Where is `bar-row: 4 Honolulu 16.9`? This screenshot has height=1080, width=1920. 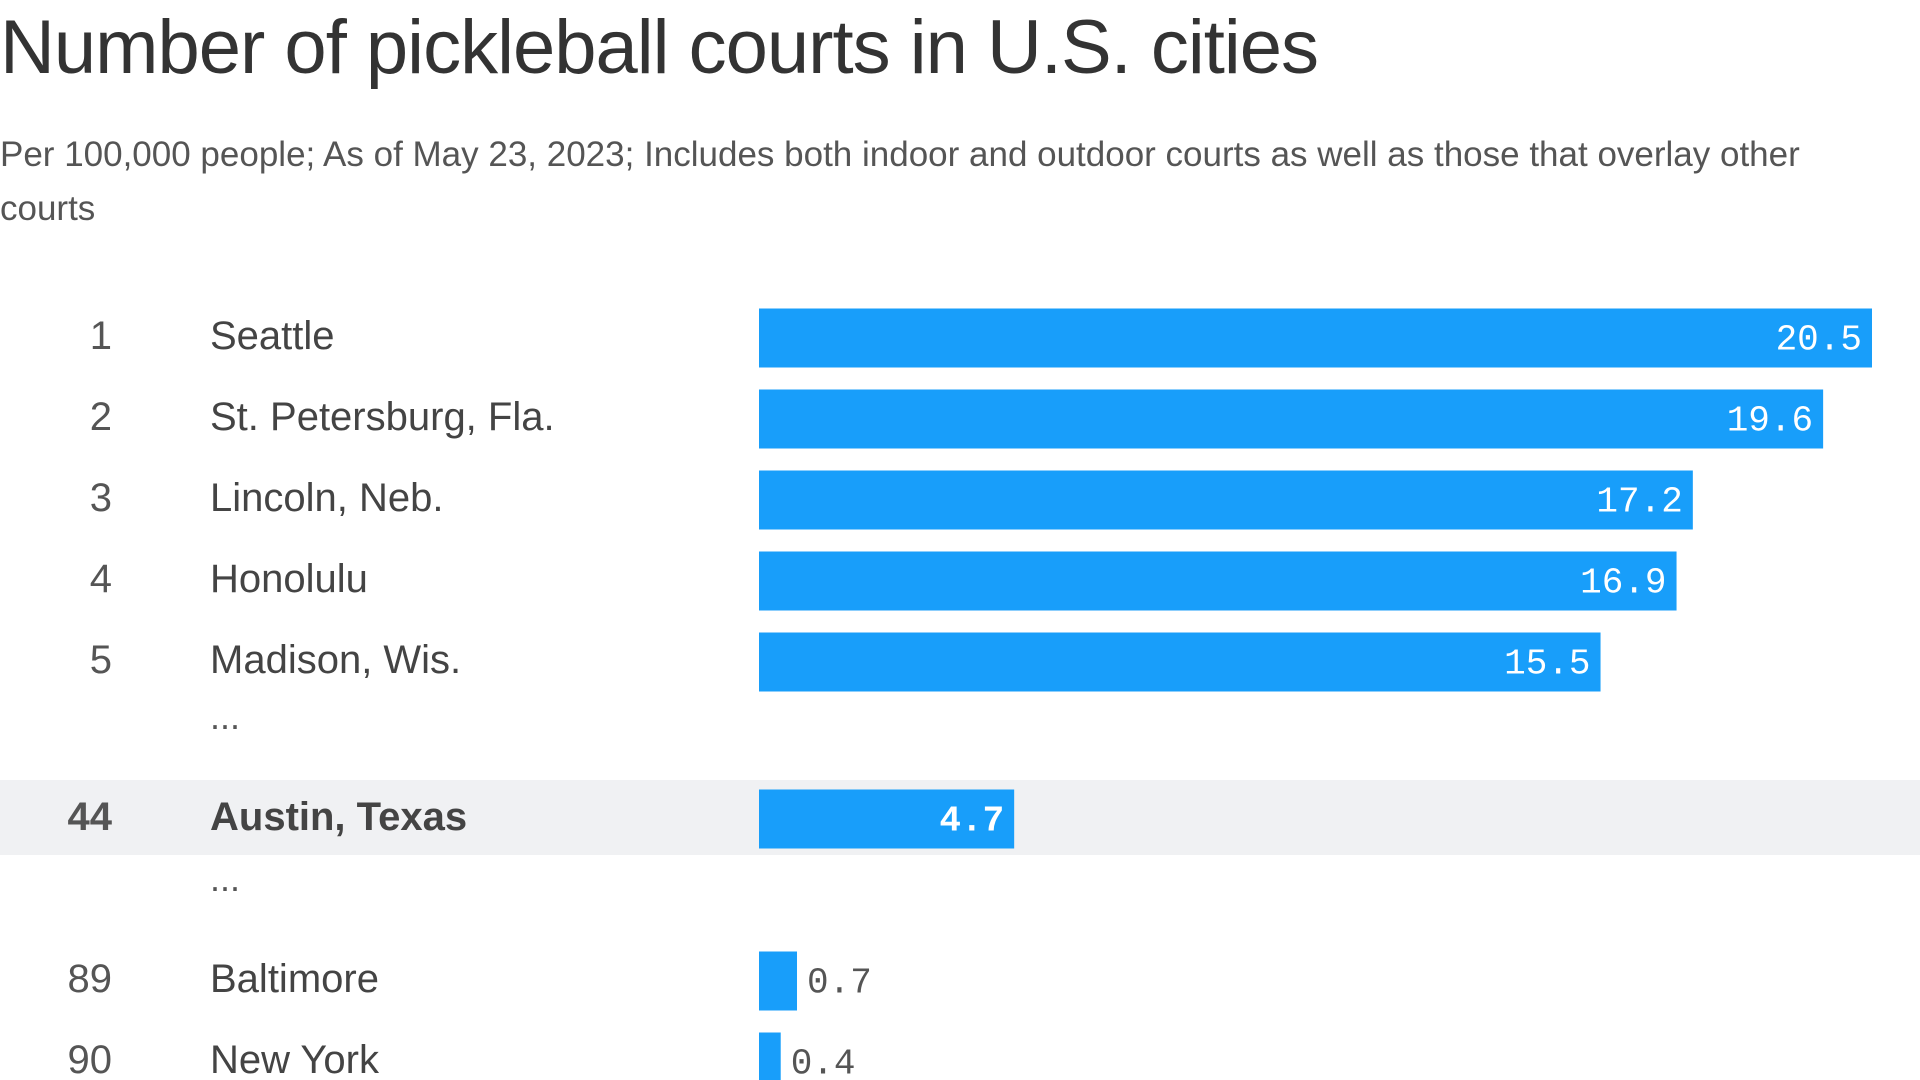
bar-row: 4 Honolulu 16.9 is located at coordinates (883, 581).